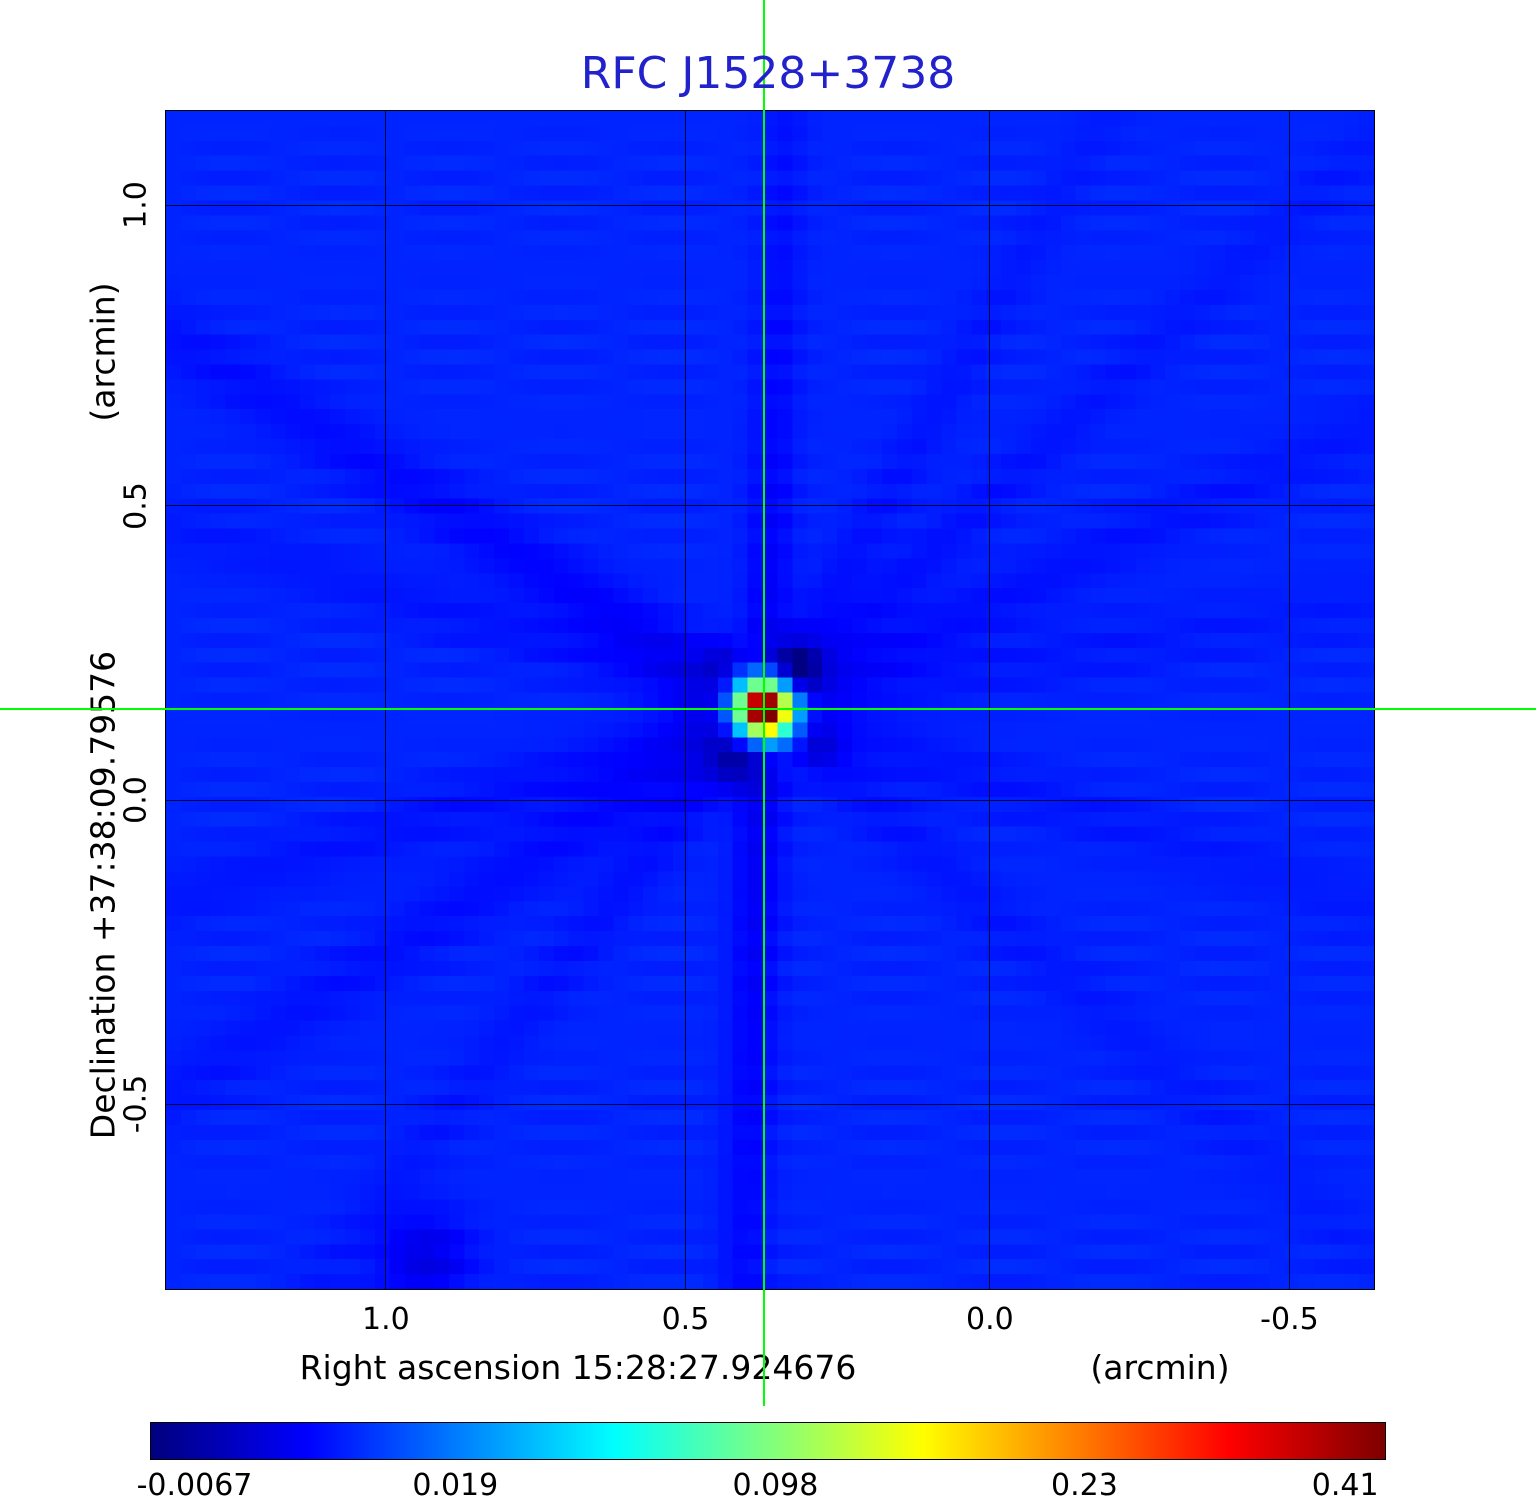 The width and height of the screenshot is (1536, 1511). I want to click on y-tick-label: 1.0, so click(136, 205).